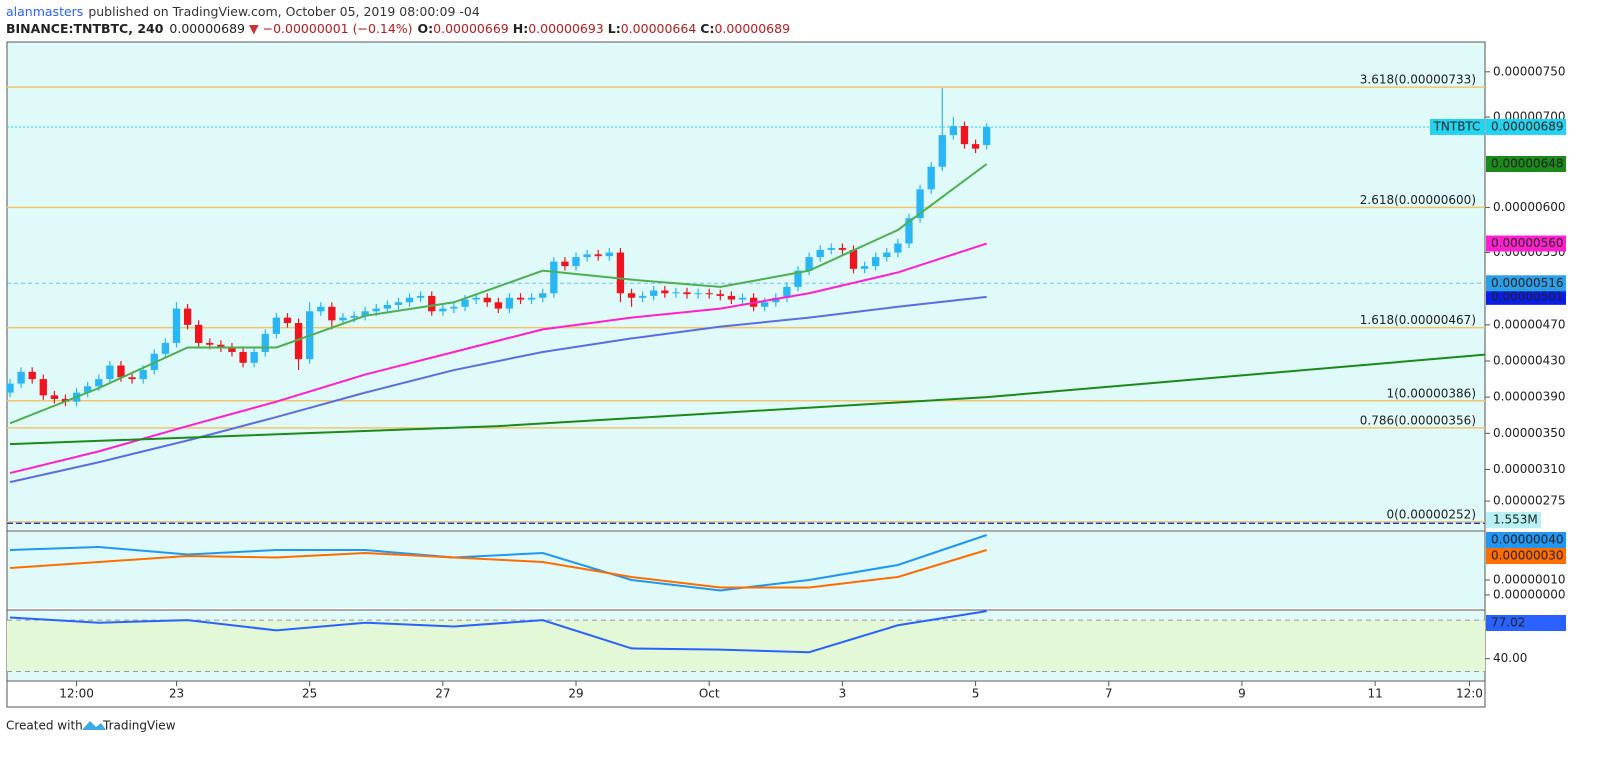 Image resolution: width=1615 pixels, height=765 pixels. What do you see at coordinates (1527, 540) in the screenshot?
I see `macd-label: 0.00000040` at bounding box center [1527, 540].